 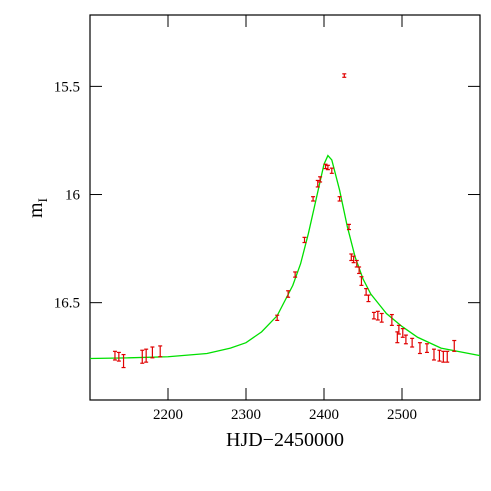 I want to click on y-tick-label: 16.5, so click(x=67, y=304).